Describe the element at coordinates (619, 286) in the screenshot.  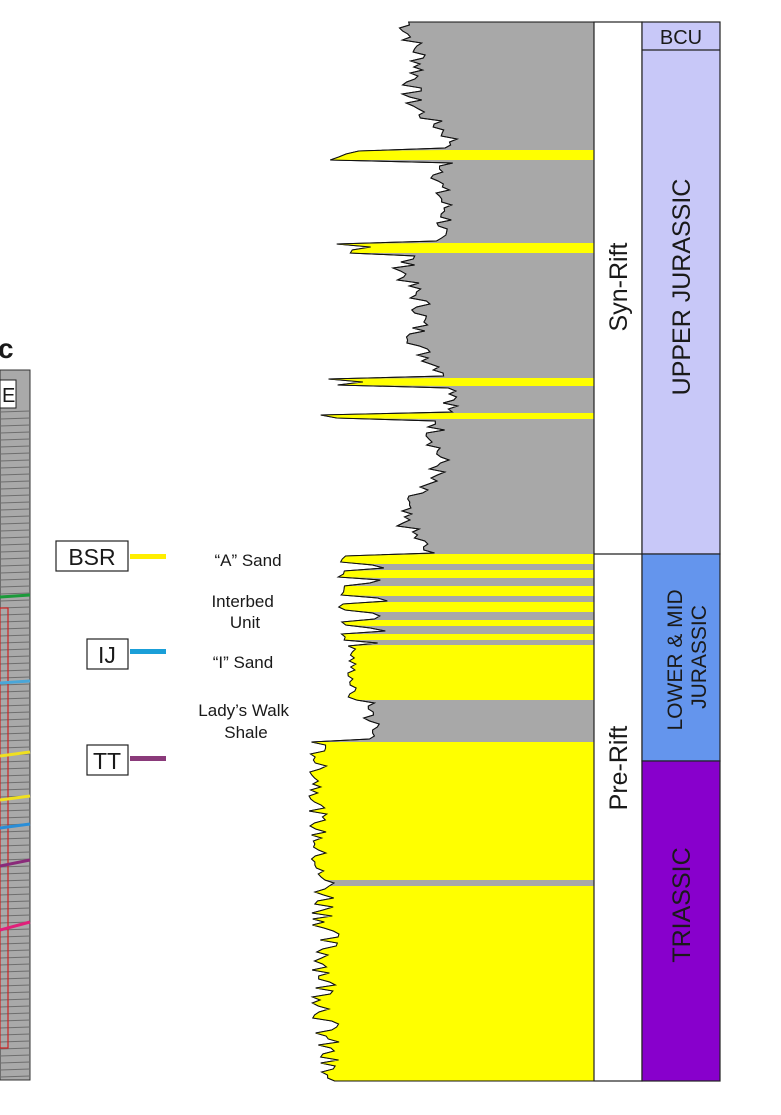
I see `phase-syn-rift: Syn-Rift` at that location.